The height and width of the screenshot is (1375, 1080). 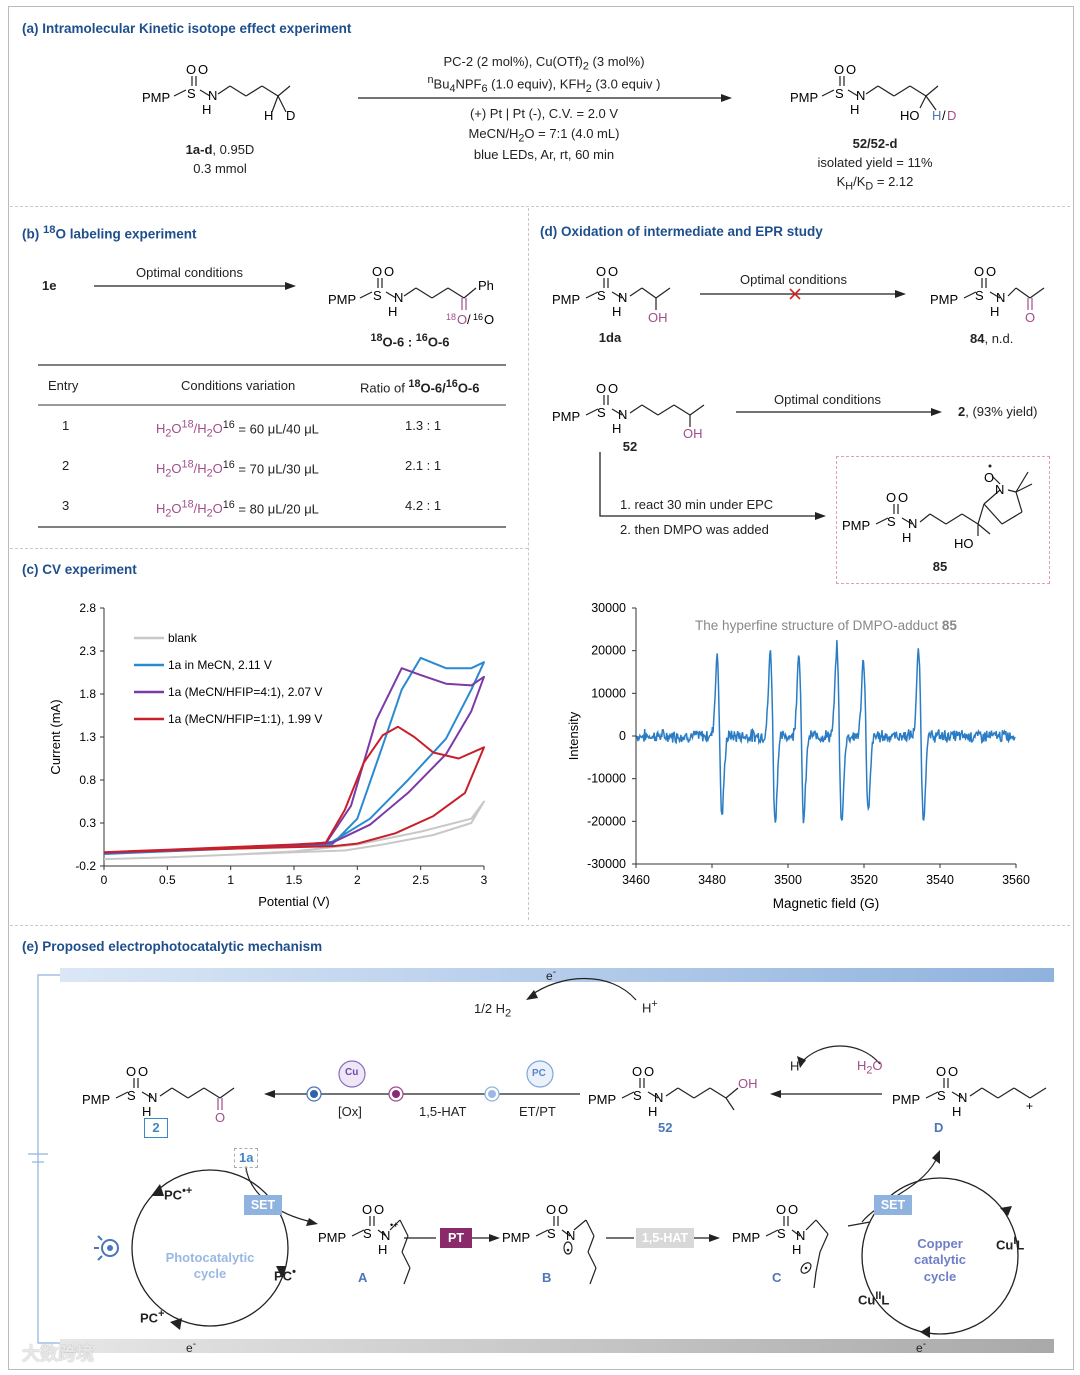 What do you see at coordinates (420, 387) in the screenshot?
I see `table-header-ratio: Ratio of 18O-6/16O-6` at bounding box center [420, 387].